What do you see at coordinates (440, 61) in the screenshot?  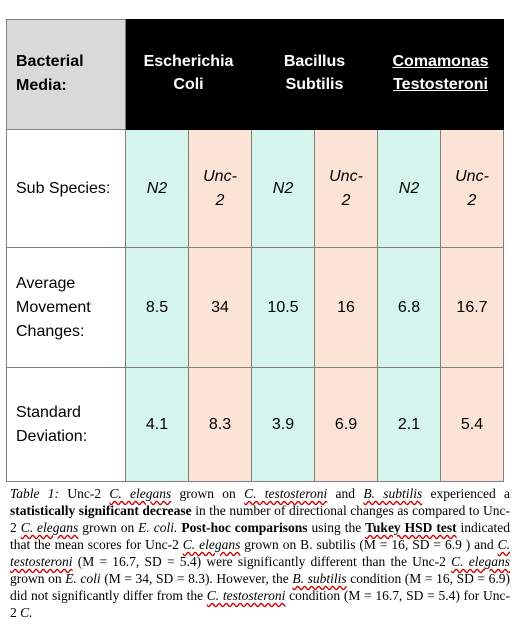 I see `media-name: Comamonas` at bounding box center [440, 61].